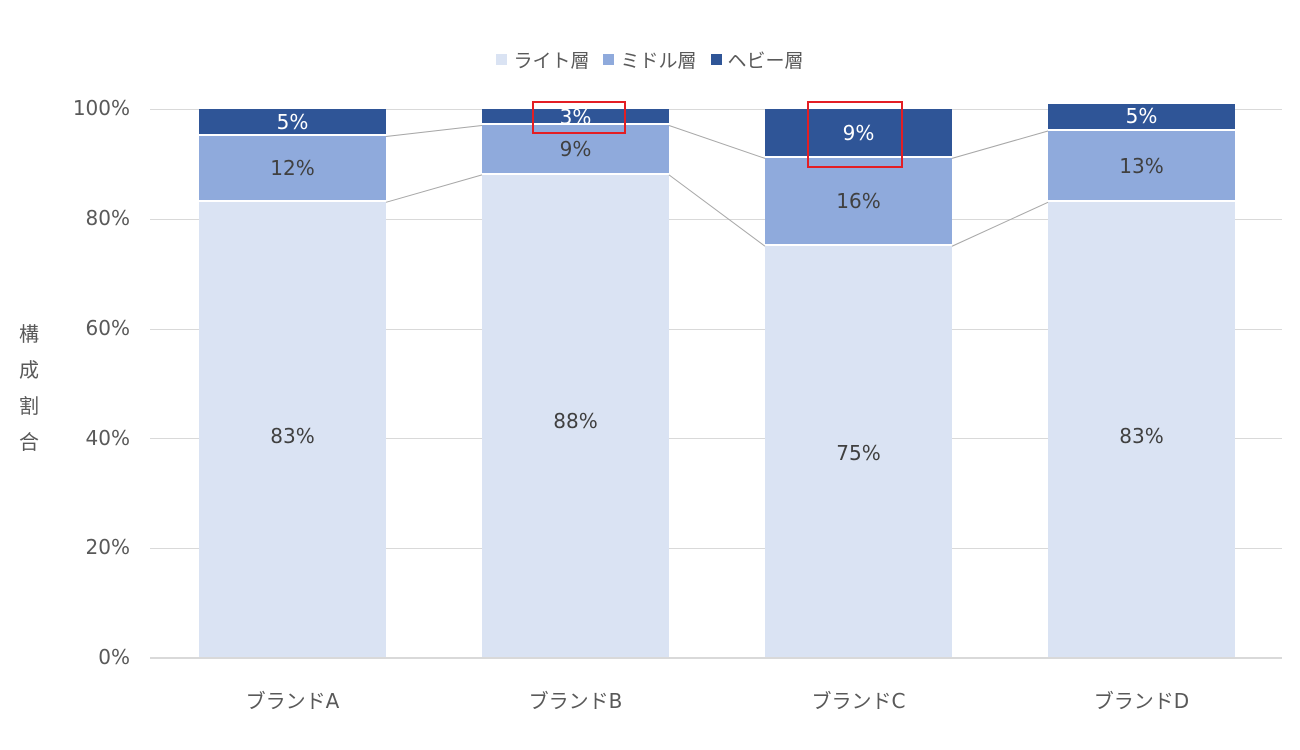  I want to click on legend-item-heavy: ヘビー層, so click(757, 59).